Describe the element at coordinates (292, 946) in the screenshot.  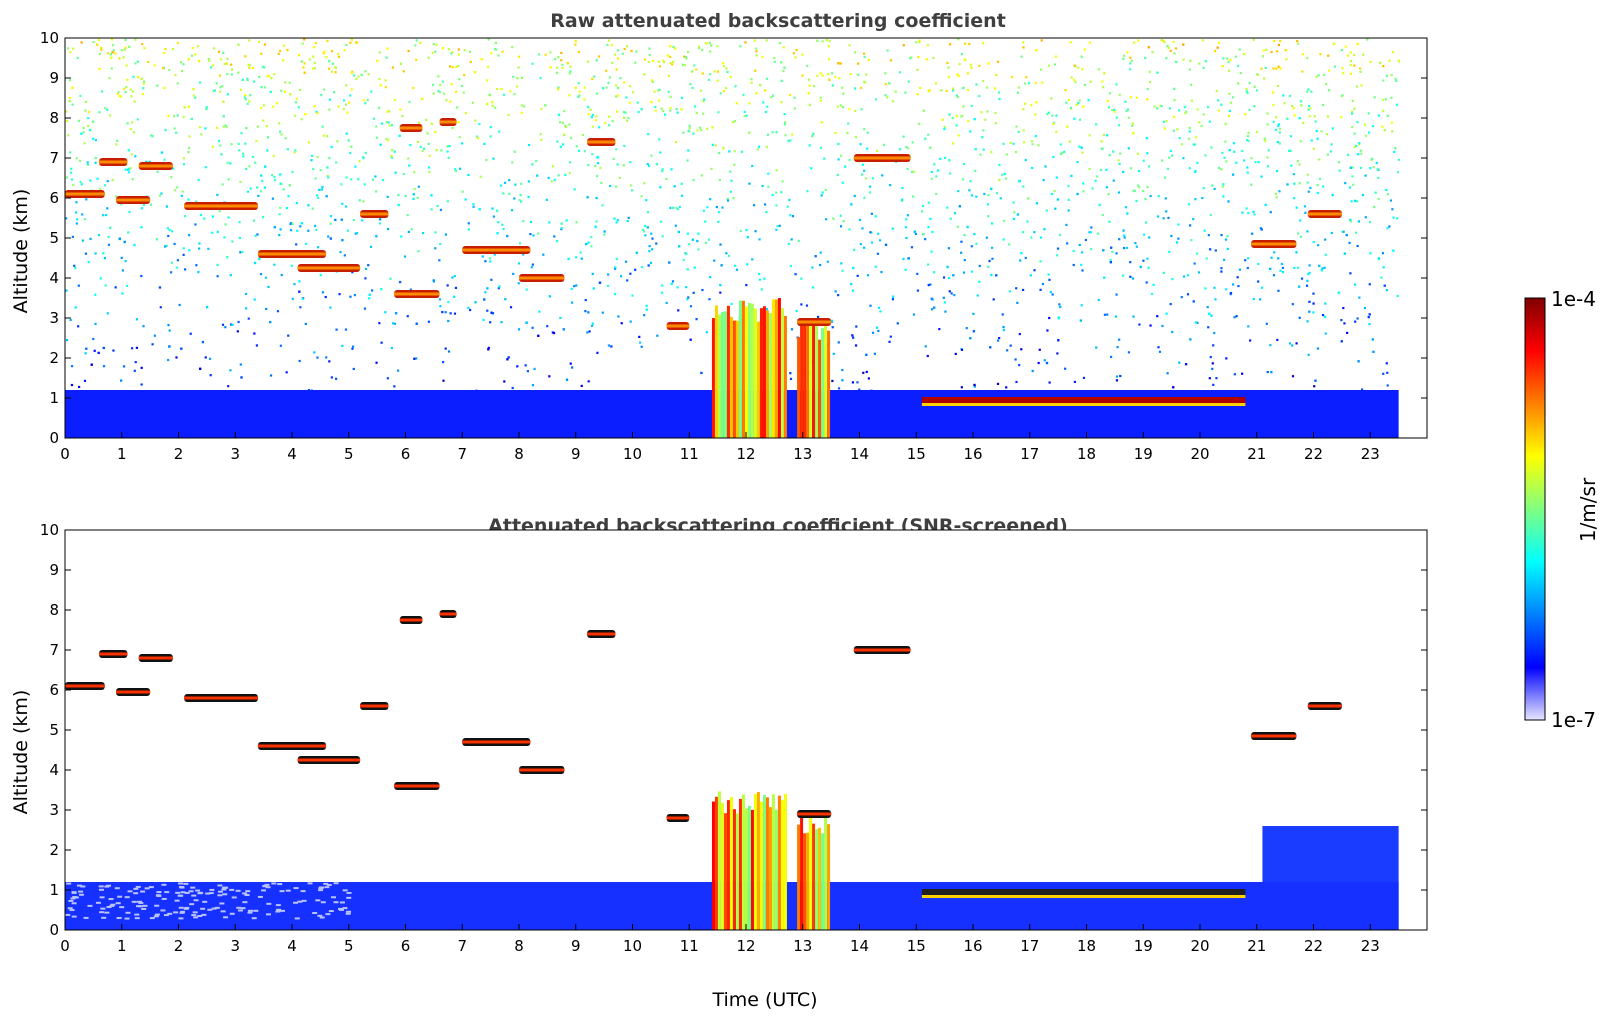
I see `x-tick-label: 4` at that location.